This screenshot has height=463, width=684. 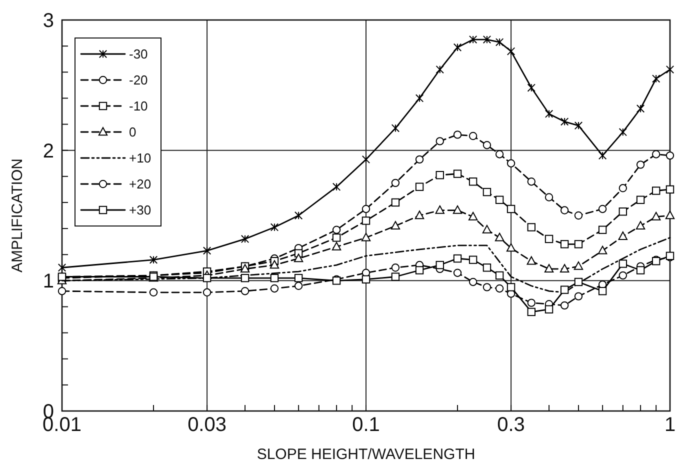 What do you see at coordinates (138, 80) in the screenshot?
I see `legend-label: -20` at bounding box center [138, 80].